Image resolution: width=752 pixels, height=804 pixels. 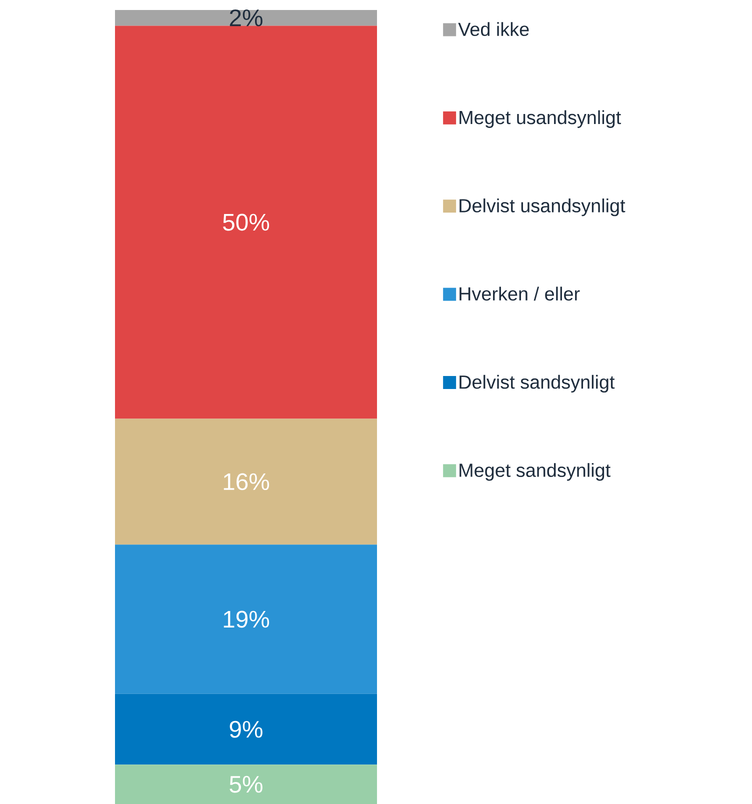 I want to click on data-label: 2%, so click(x=246, y=17).